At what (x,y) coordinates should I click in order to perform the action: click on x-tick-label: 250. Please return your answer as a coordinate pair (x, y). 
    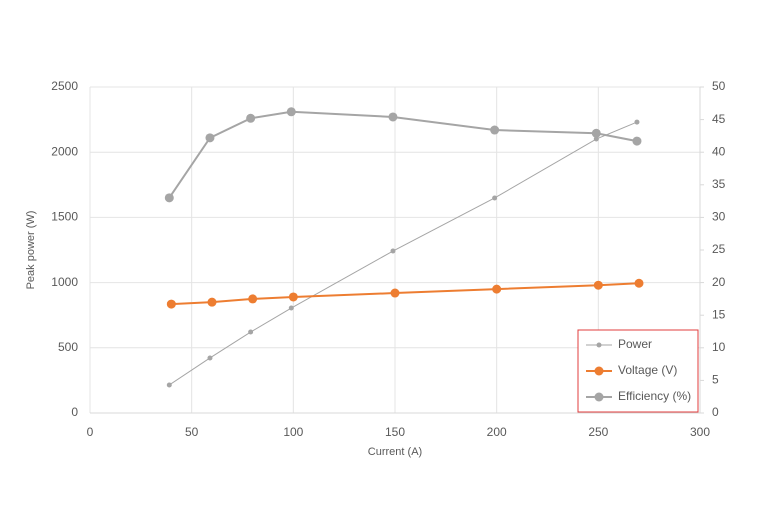
    Looking at the image, I should click on (598, 432).